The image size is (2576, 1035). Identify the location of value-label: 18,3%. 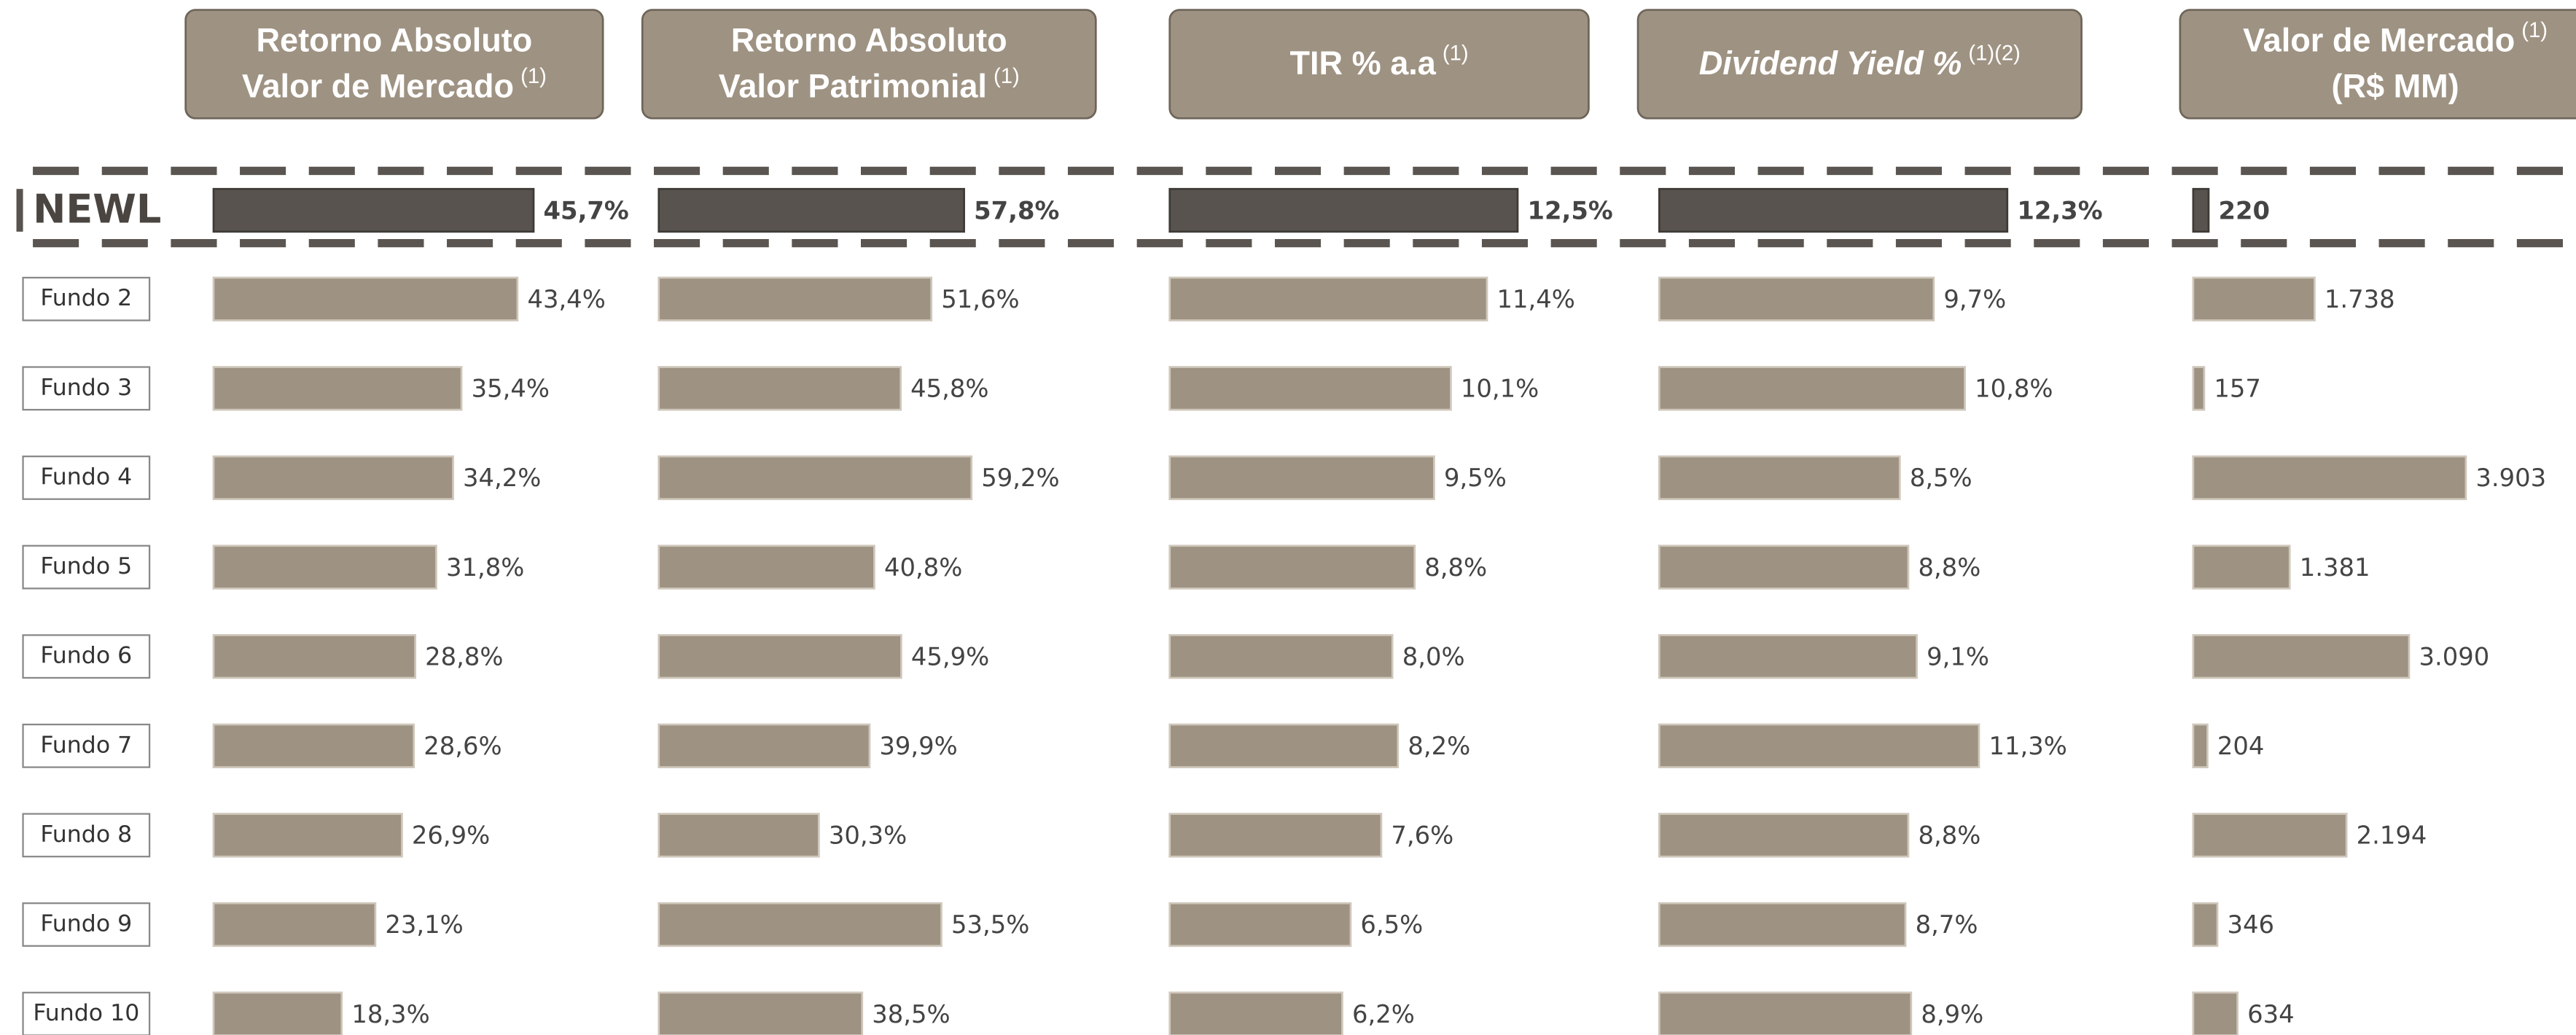
(390, 1014).